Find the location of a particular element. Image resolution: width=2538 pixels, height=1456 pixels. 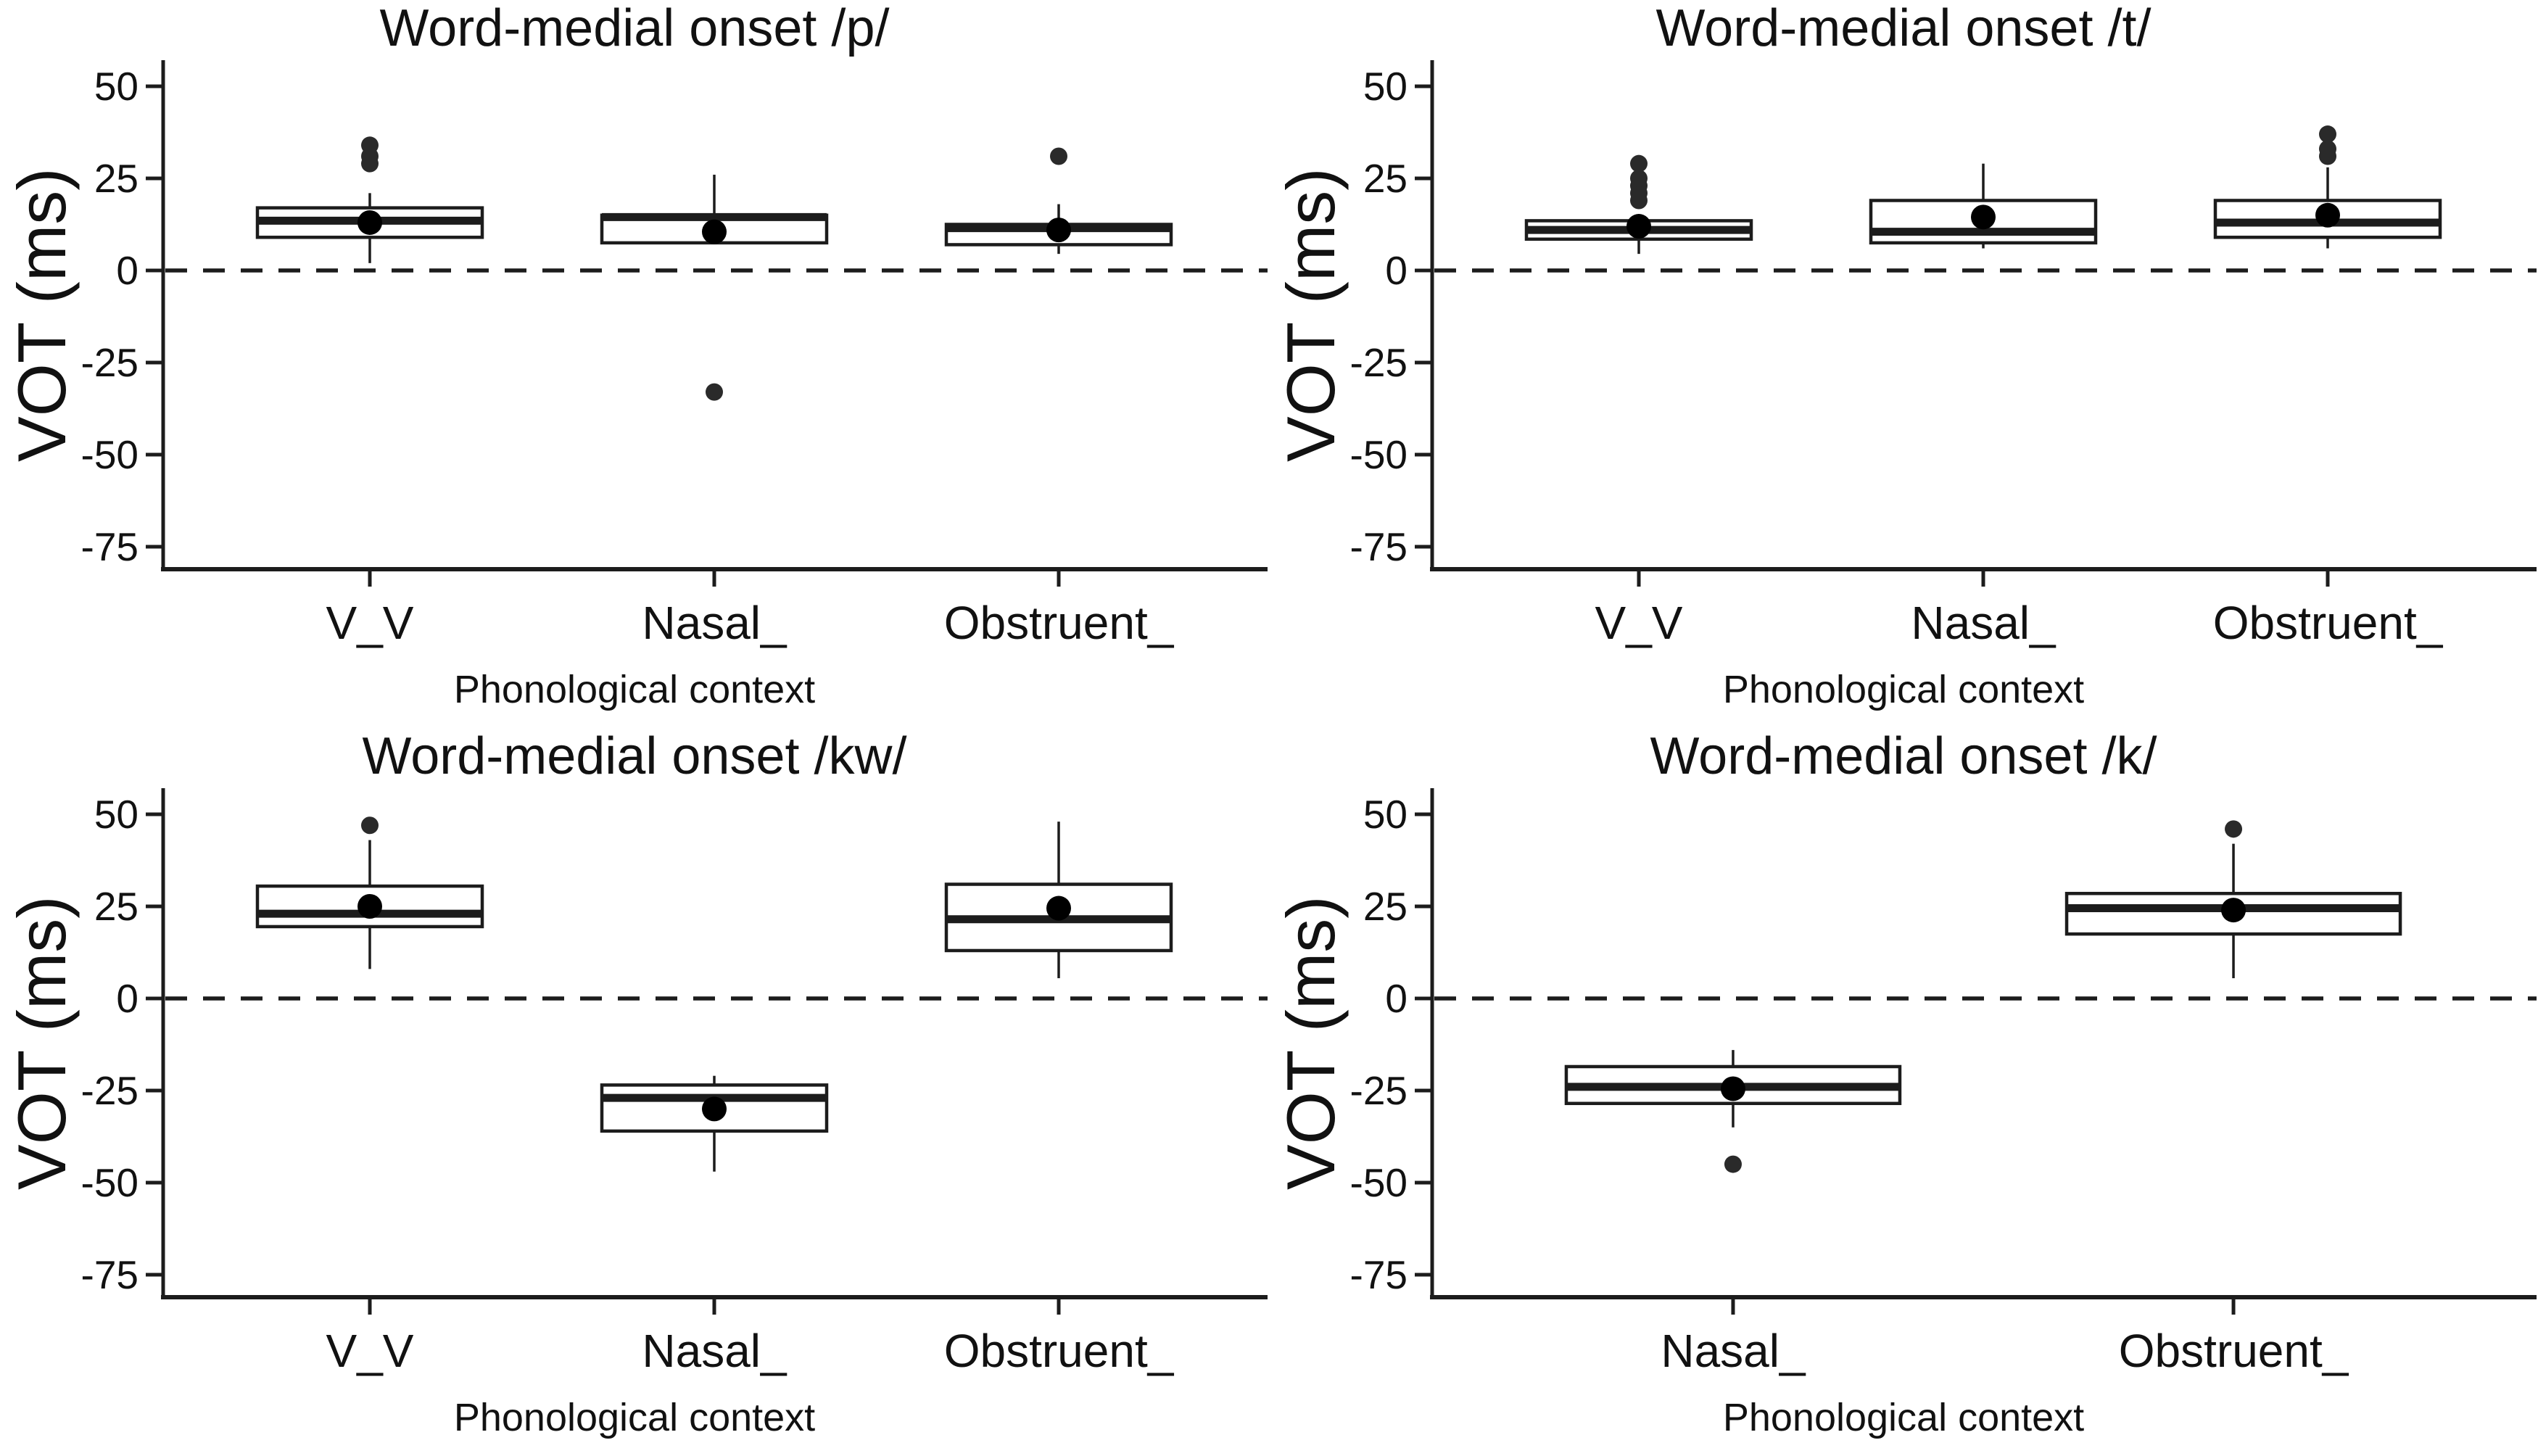

panel-title: Word-medial onset /k/ is located at coordinates (1903, 756).